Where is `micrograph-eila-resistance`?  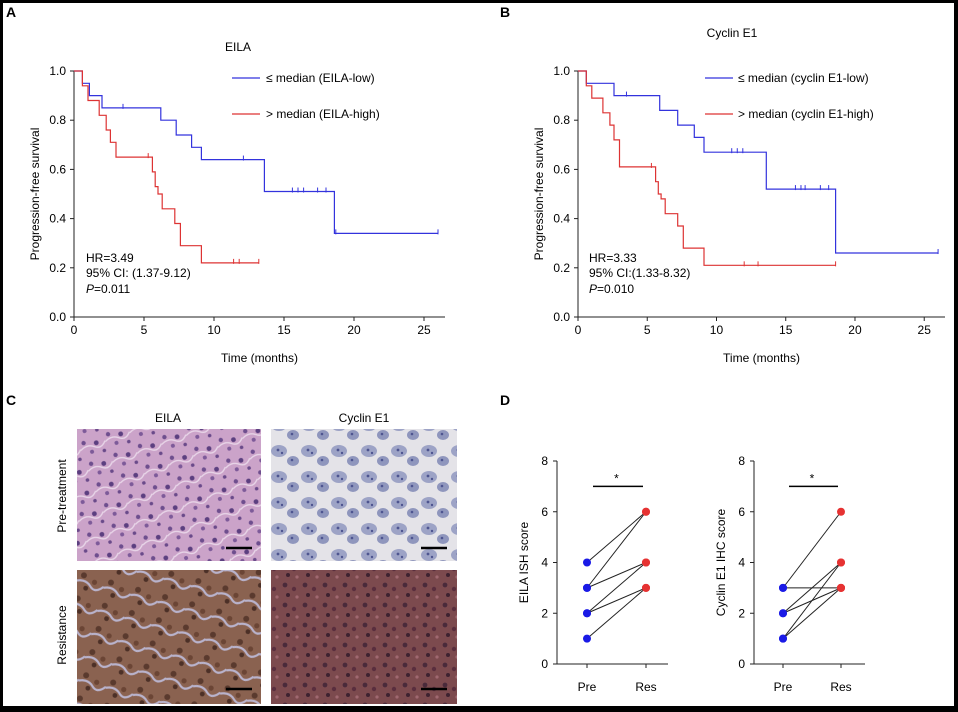 micrograph-eila-resistance is located at coordinates (169, 637).